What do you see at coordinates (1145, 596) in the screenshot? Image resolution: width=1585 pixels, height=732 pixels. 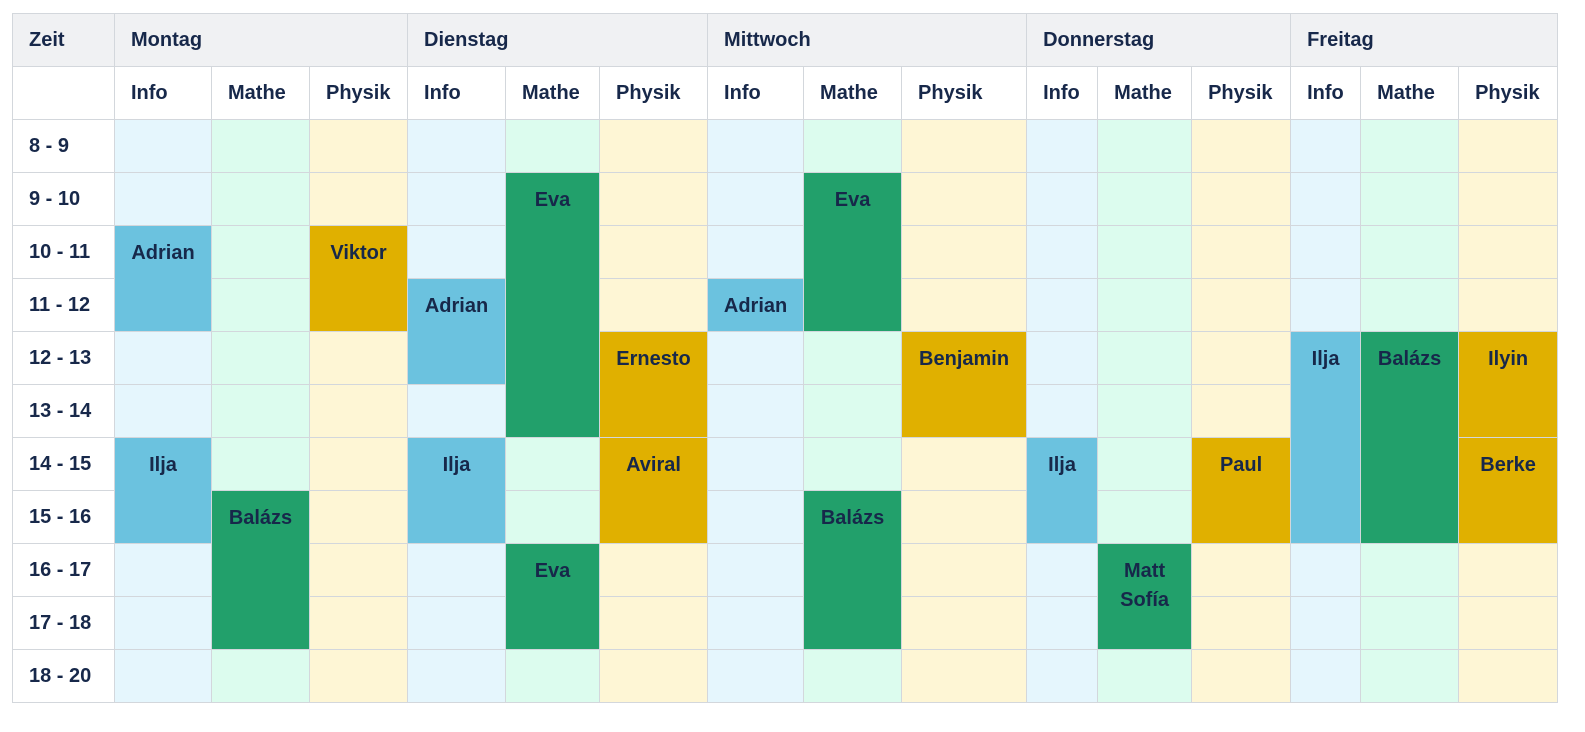 I see `lesson-mathe: Matt Sofía` at bounding box center [1145, 596].